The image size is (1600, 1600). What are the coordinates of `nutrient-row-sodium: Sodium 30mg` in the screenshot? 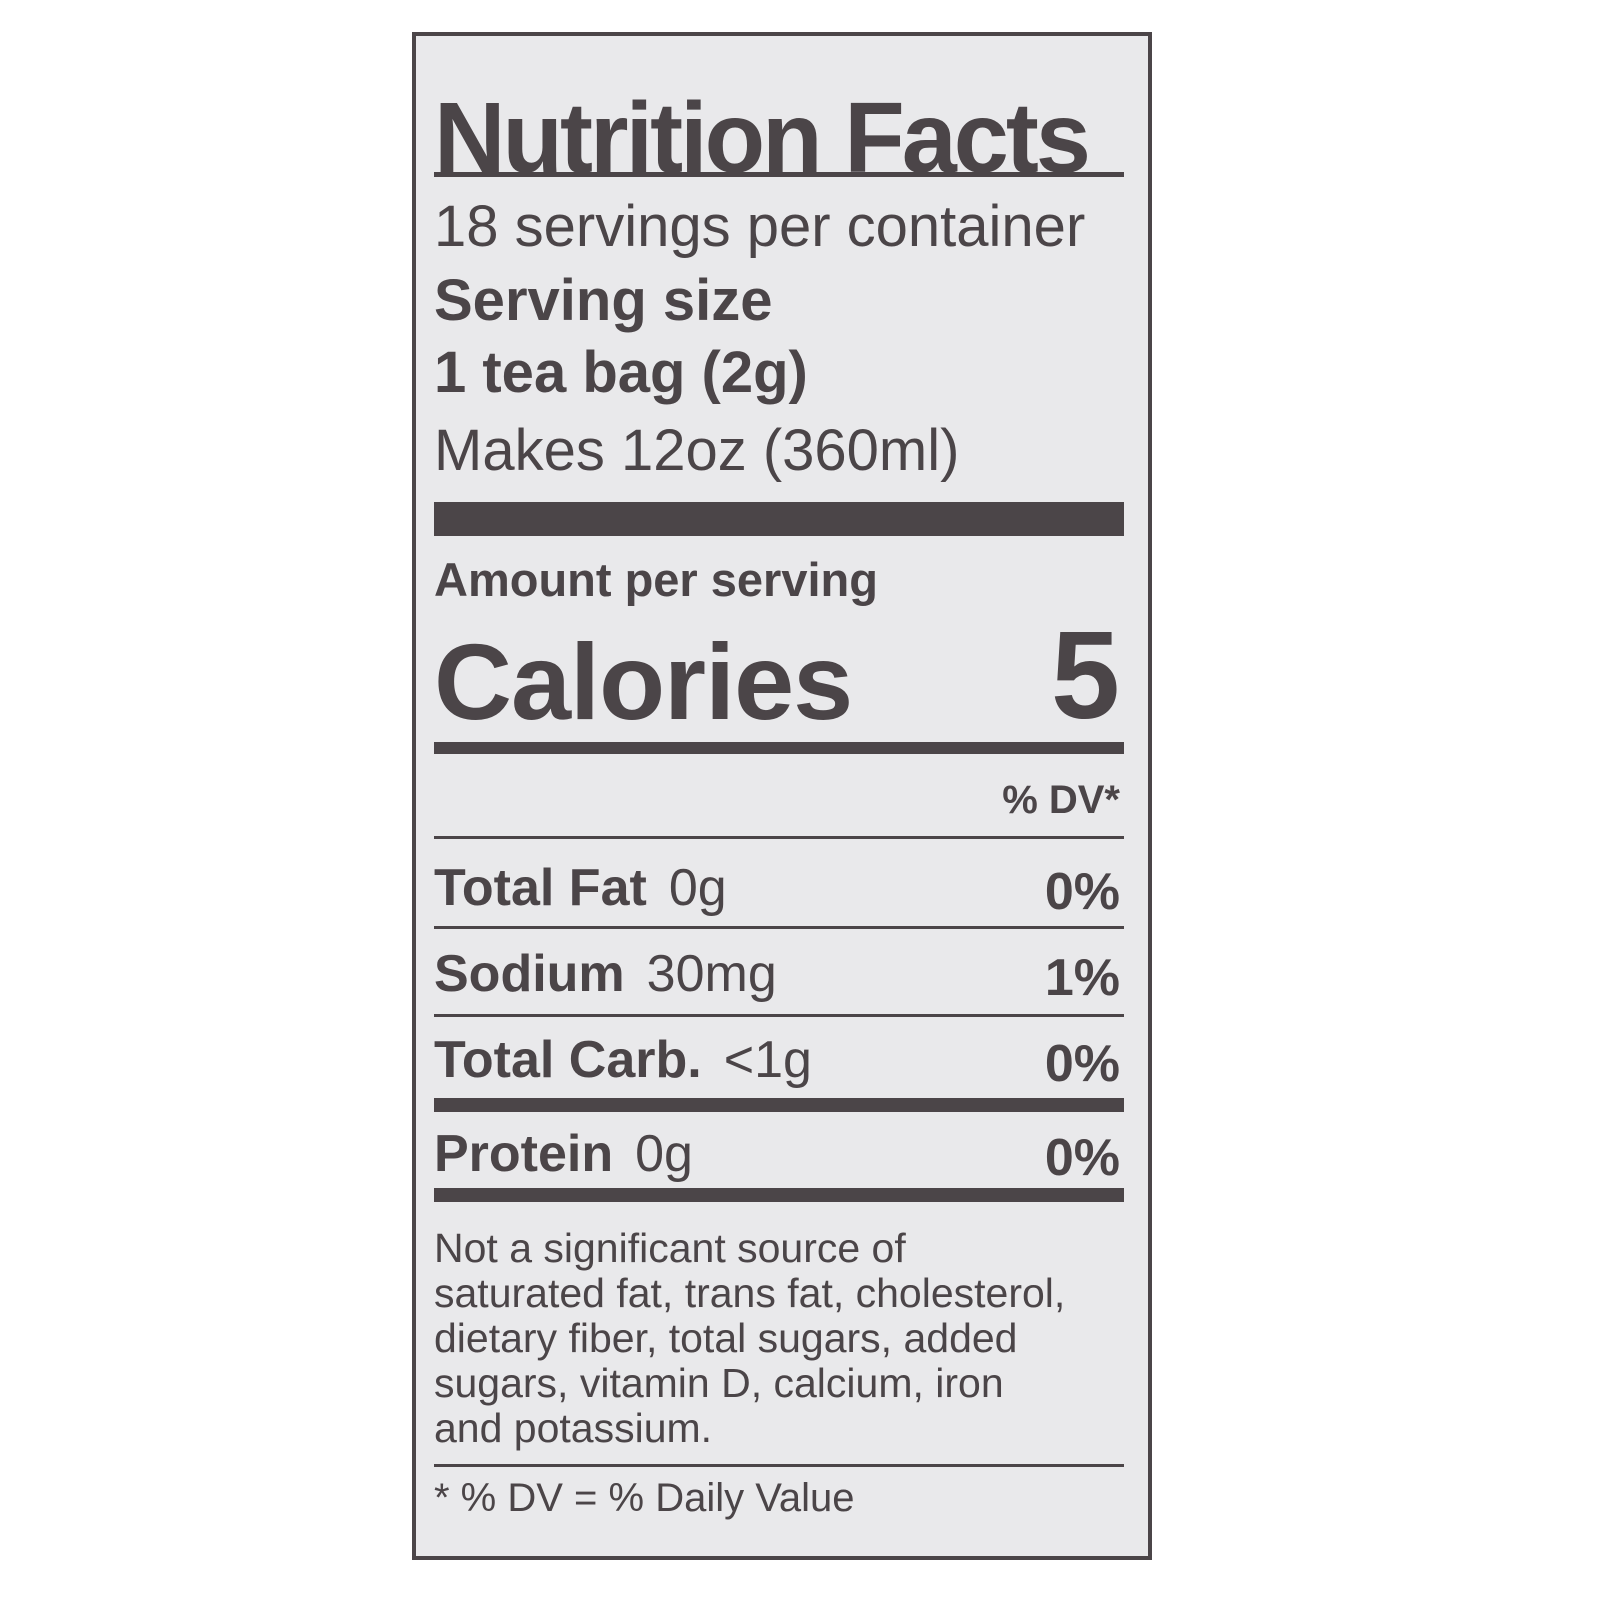 It's located at (605, 974).